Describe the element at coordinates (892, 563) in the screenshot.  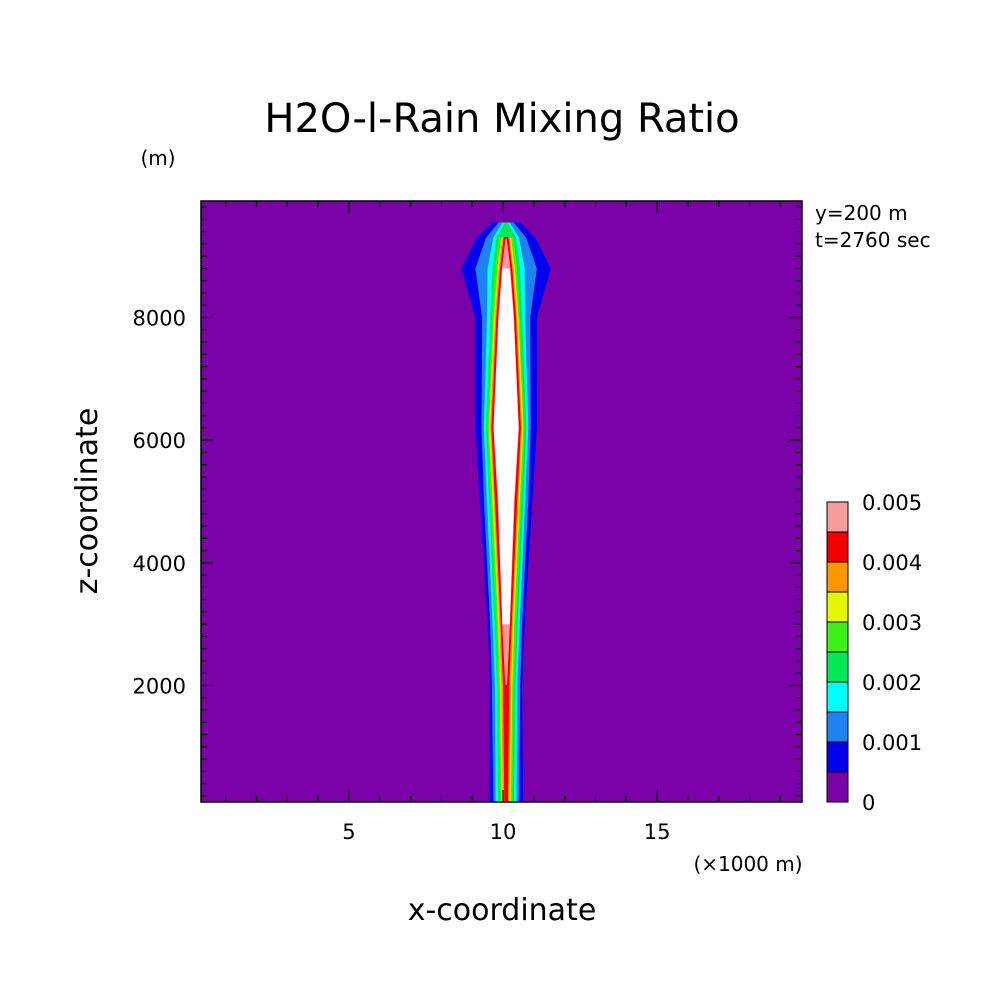
I see `colorbar-label: 0.004` at that location.